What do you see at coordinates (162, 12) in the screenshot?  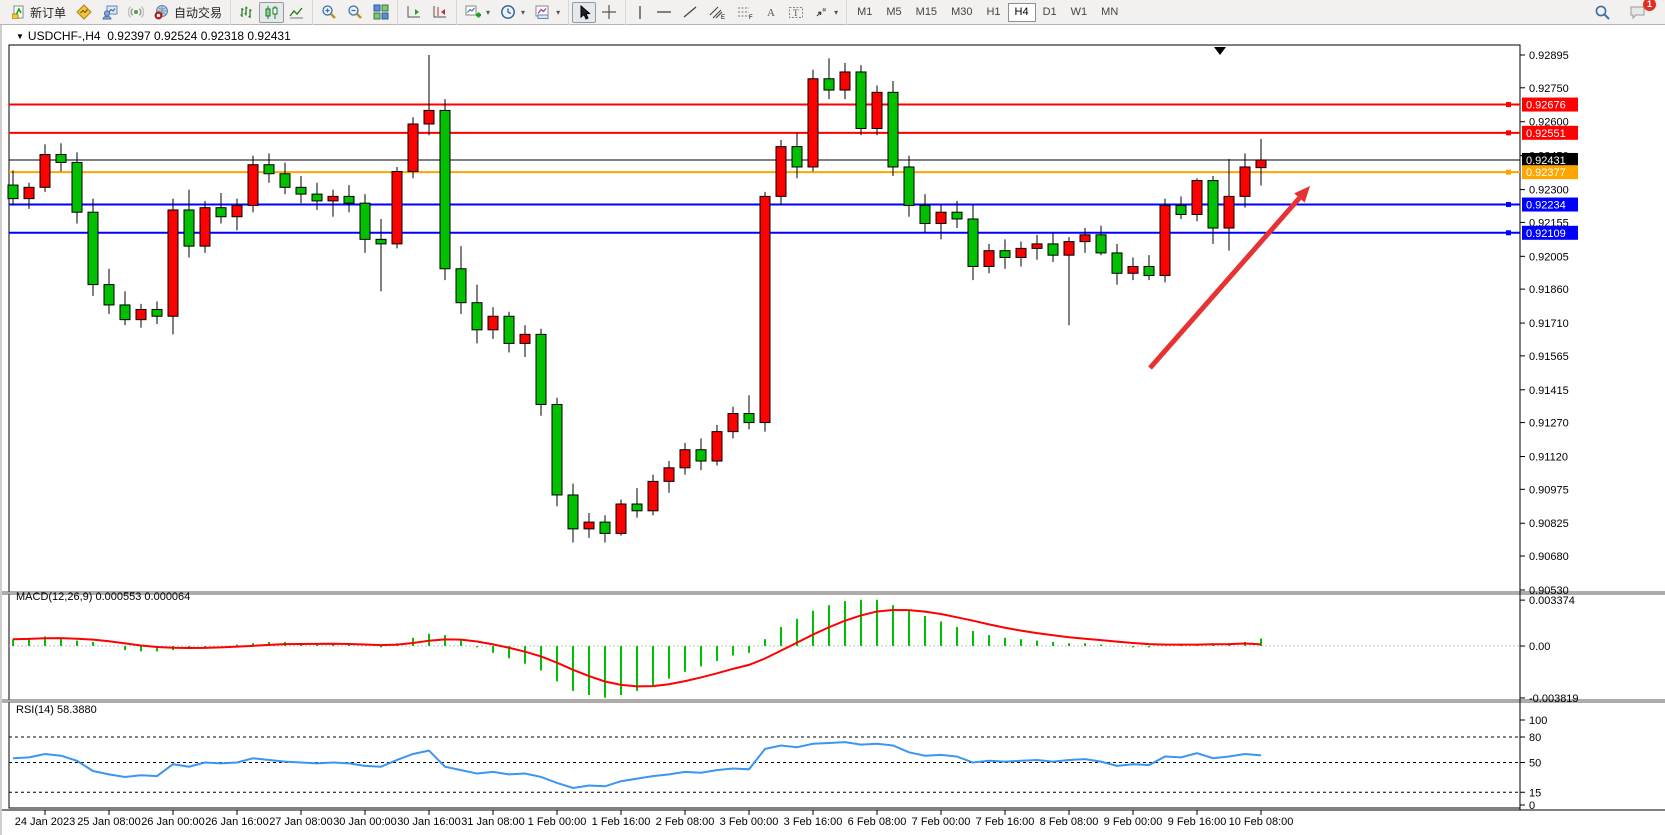 I see `autotrading-icon` at bounding box center [162, 12].